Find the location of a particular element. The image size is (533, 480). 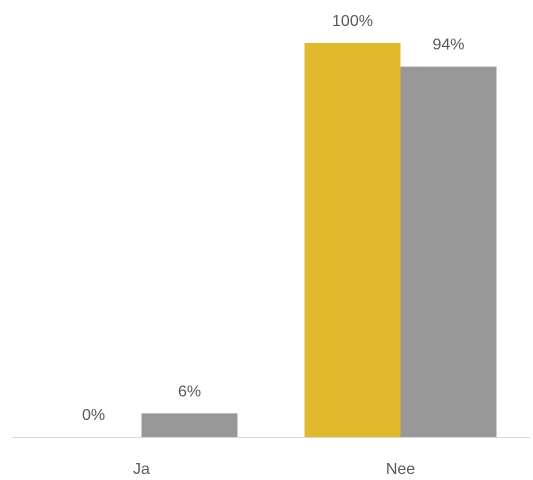

x-tick-label-nee: Nee is located at coordinates (400, 469).